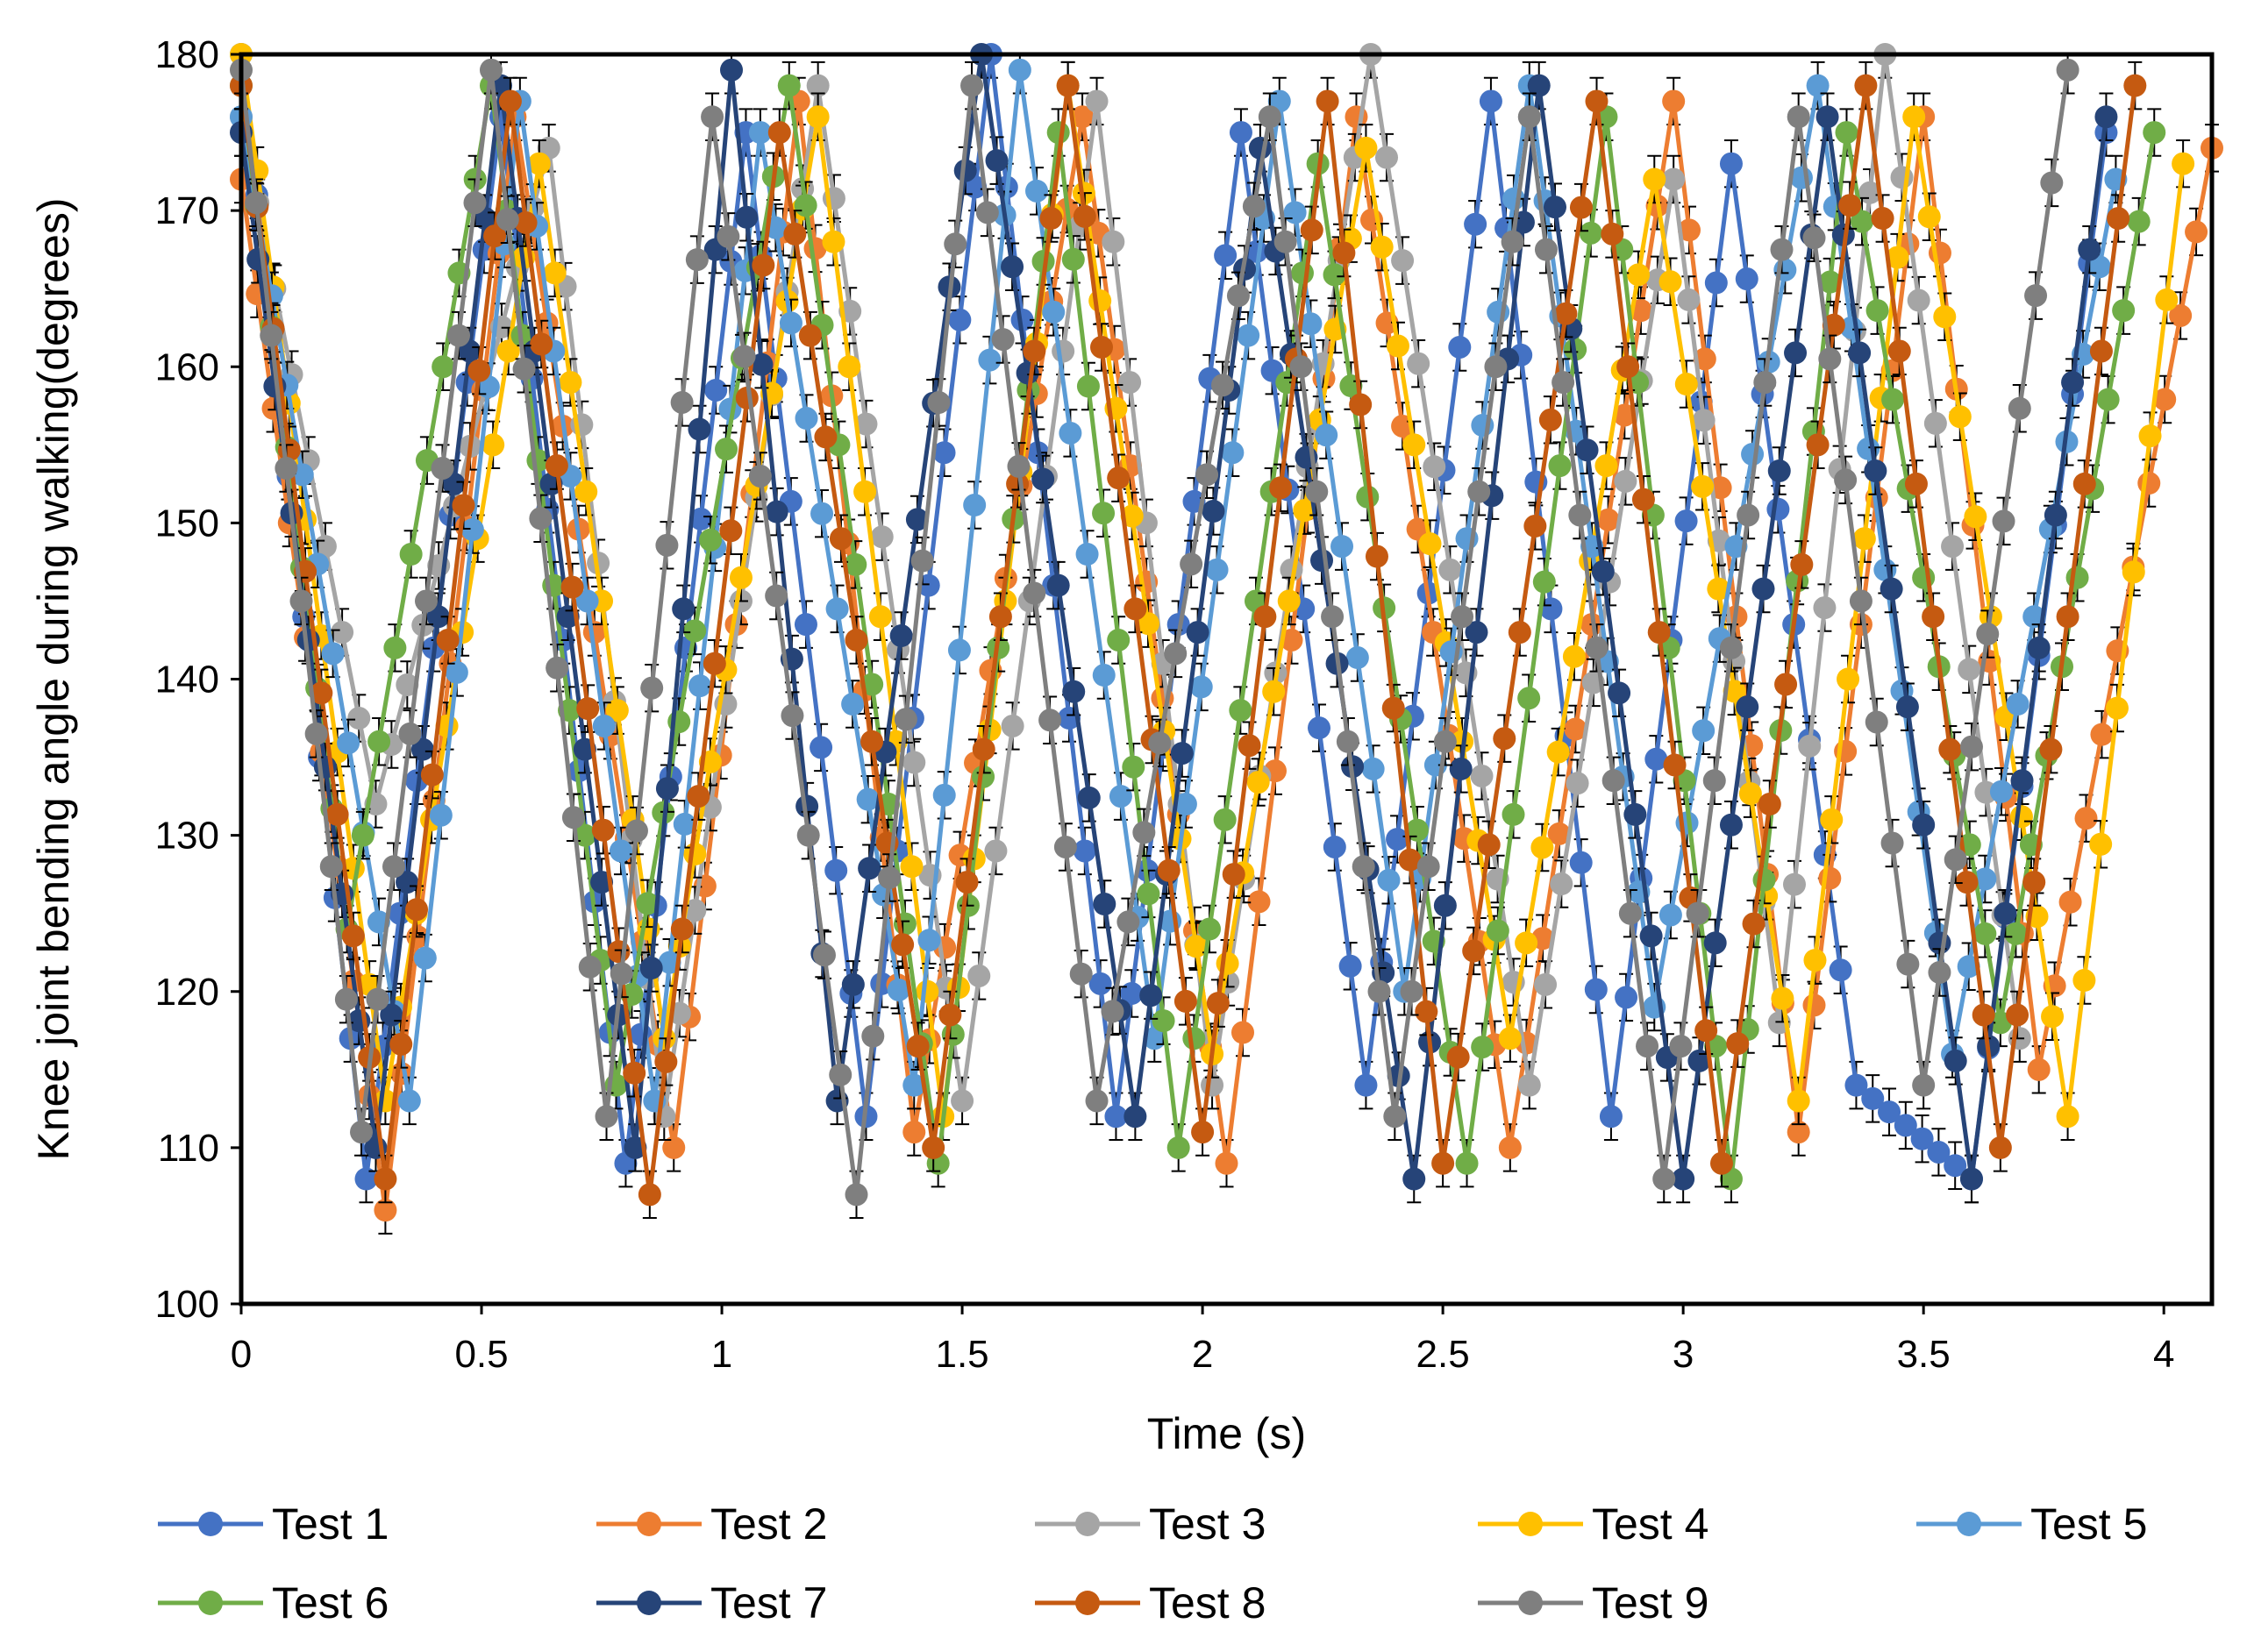  I want to click on legend-item-9: Test 9, so click(1593, 1602).